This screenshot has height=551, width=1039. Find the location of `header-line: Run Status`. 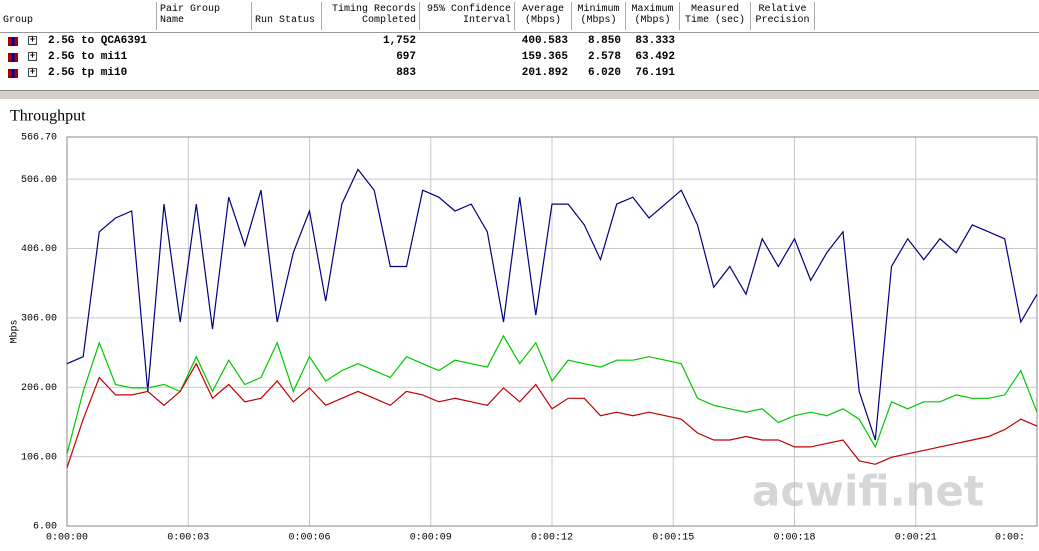

header-line: Run Status is located at coordinates (285, 20).